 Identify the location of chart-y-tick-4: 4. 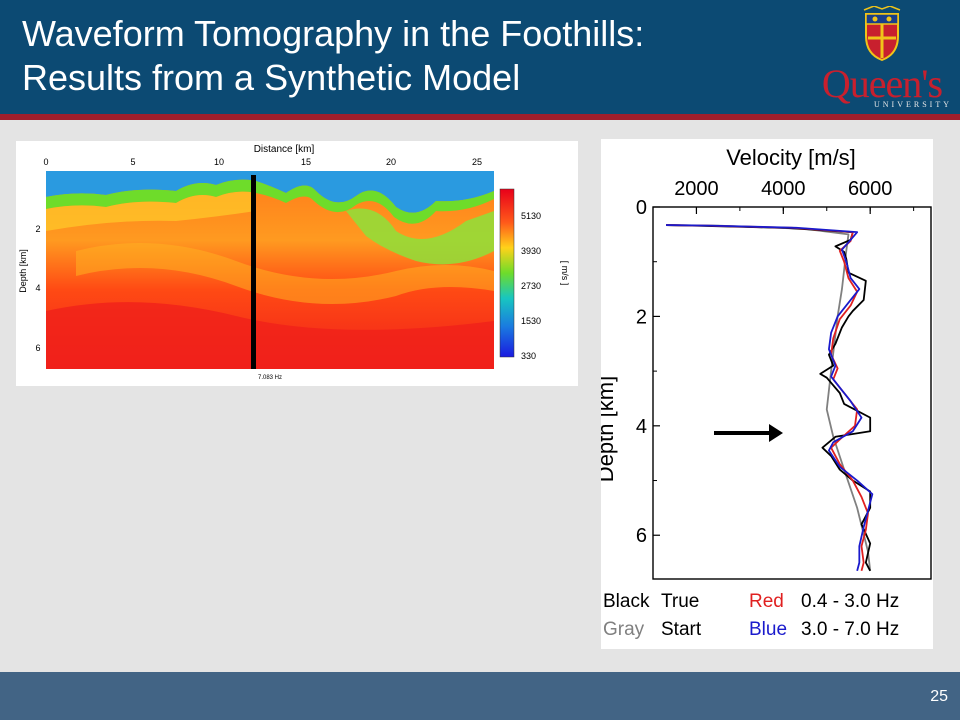
(641, 427).